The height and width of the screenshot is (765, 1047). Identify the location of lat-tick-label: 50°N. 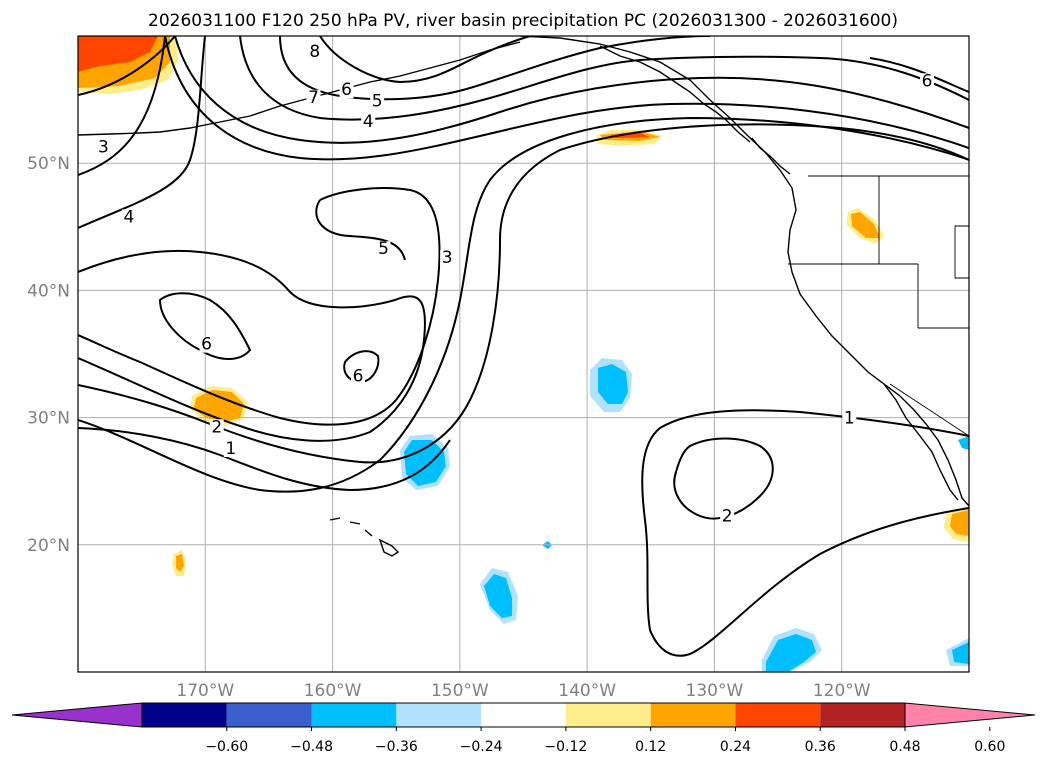
(48, 164).